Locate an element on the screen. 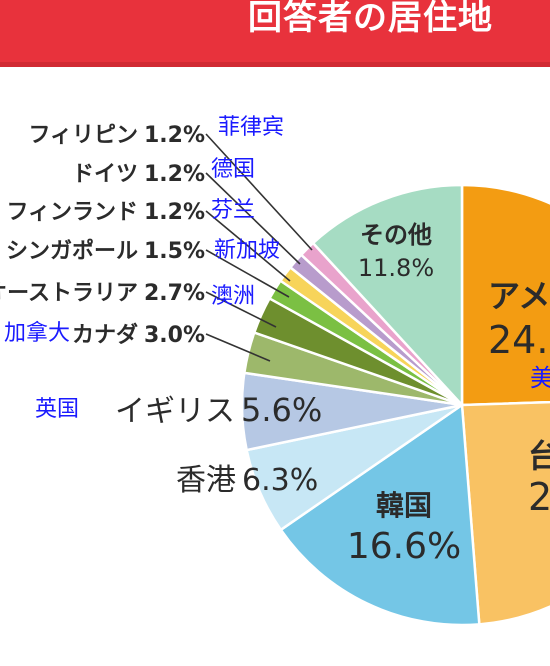 The height and width of the screenshot is (666, 550). pie-slice-us is located at coordinates (505, 295).